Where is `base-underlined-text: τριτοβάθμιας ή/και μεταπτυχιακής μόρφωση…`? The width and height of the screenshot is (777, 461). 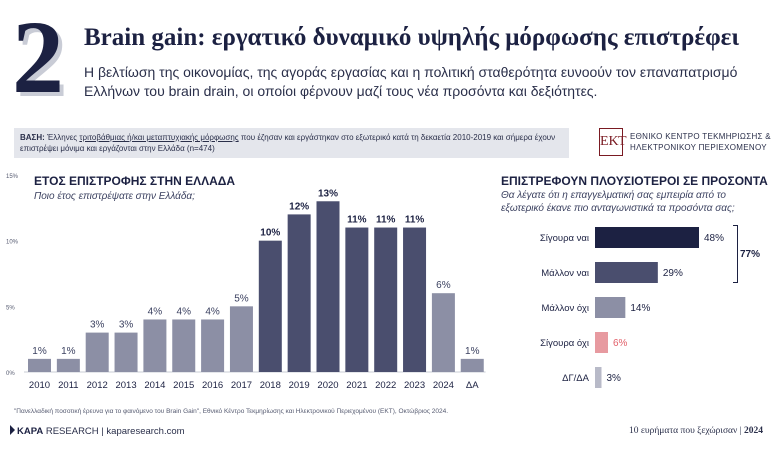
base-underlined-text: τριτοβάθμιας ή/και μεταπτυχιακής μόρφωση… is located at coordinates (159, 137).